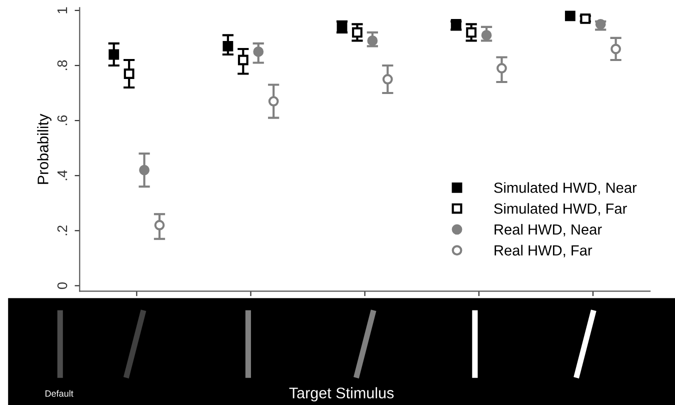 This screenshot has width=675, height=405. I want to click on text: Default, so click(60, 393).